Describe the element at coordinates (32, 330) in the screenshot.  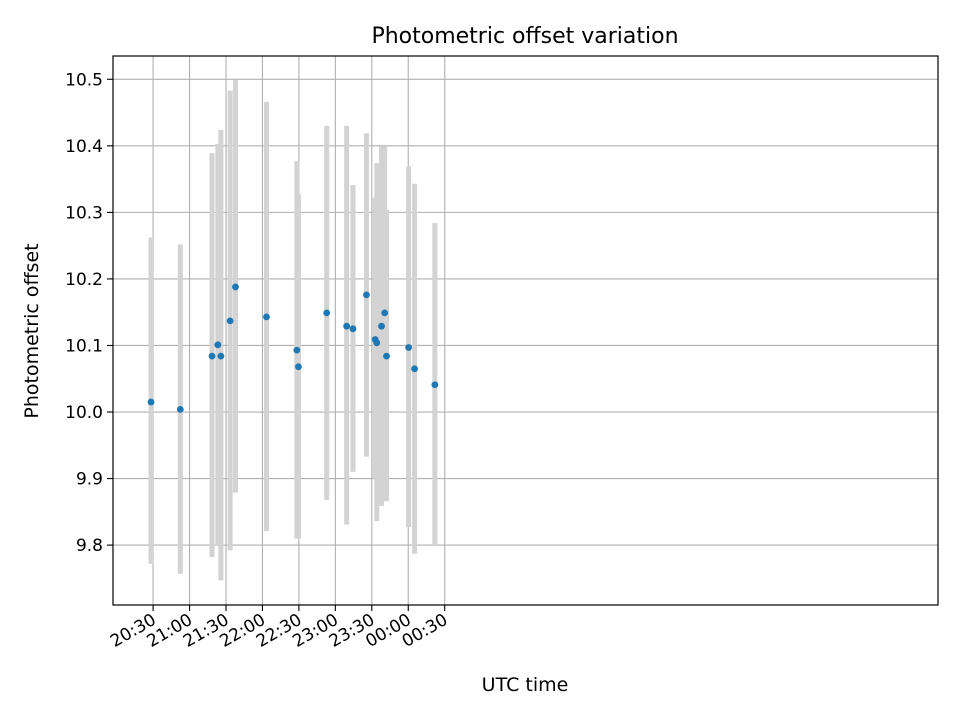
I see `y-axis-label: Photometric offset` at that location.